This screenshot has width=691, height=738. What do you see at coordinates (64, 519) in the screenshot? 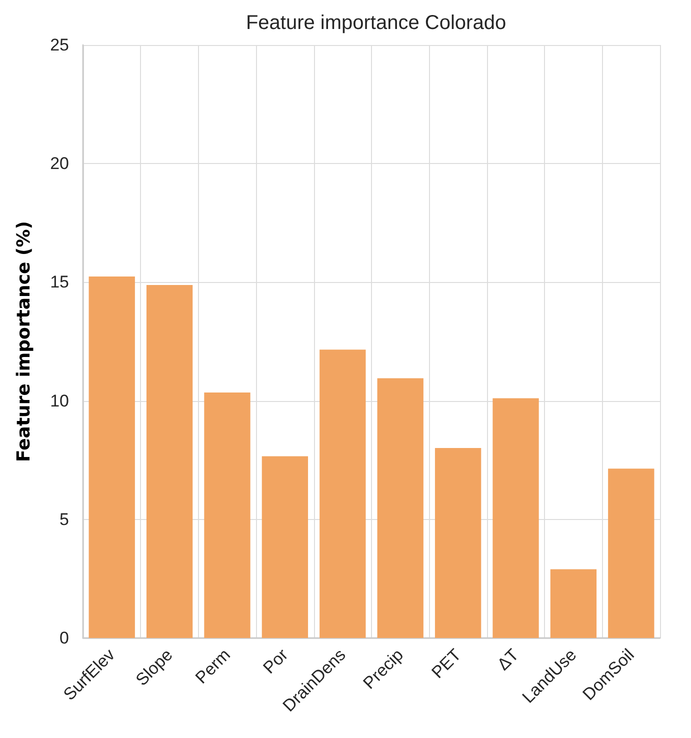
I see `y-tick-label: 5` at bounding box center [64, 519].